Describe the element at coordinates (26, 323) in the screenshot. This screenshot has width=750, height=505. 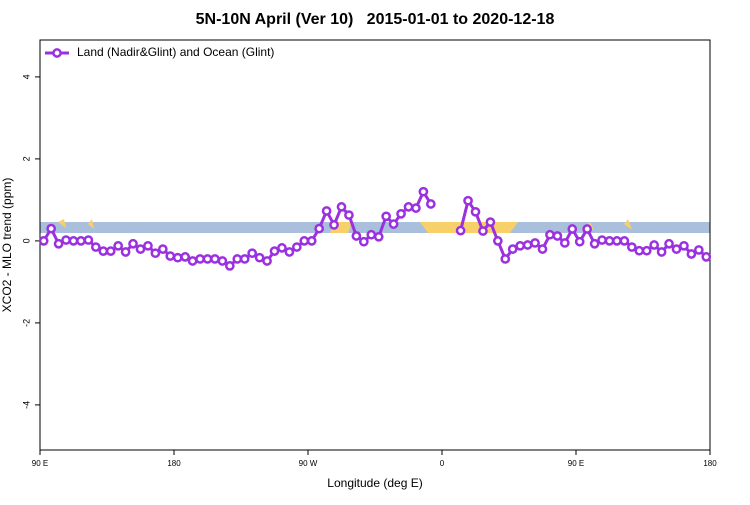
I see `y-tick-label: -2` at that location.